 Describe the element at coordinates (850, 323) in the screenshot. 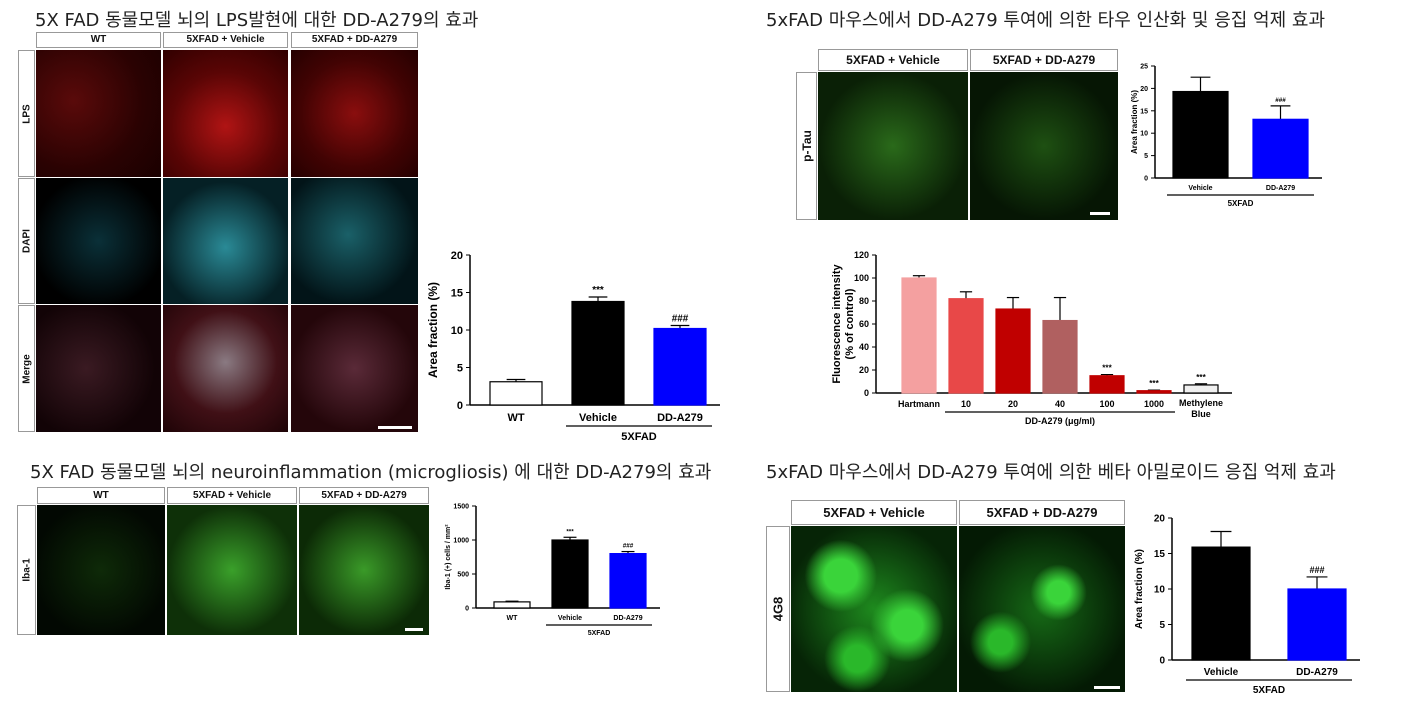

I see `y-axis-label: (% of control)` at that location.